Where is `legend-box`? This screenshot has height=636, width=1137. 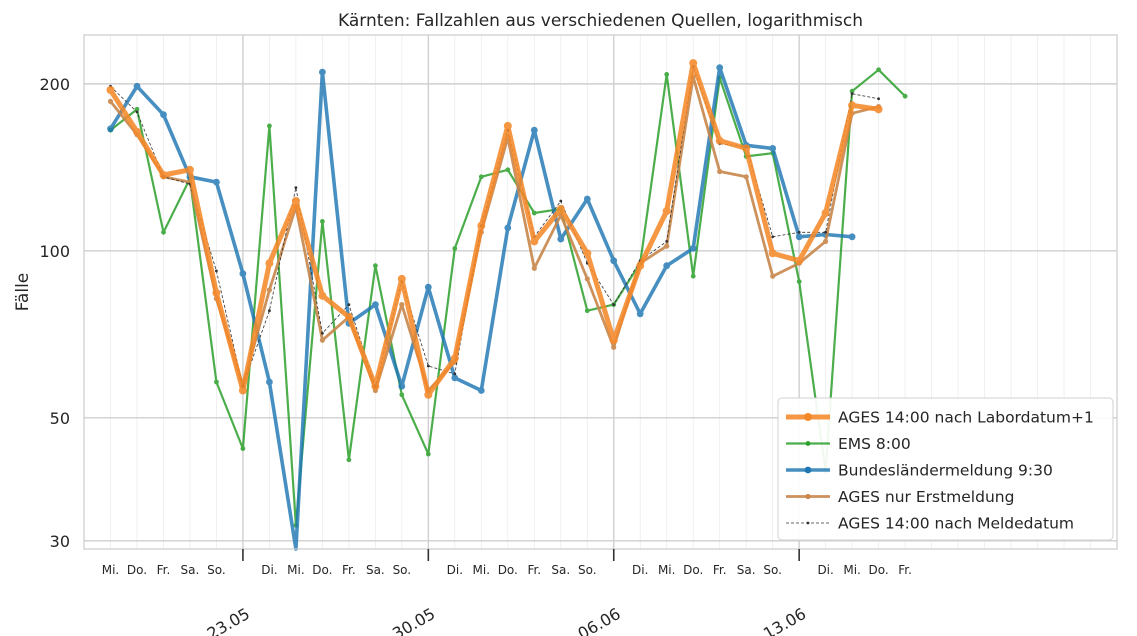
legend-box is located at coordinates (945, 469).